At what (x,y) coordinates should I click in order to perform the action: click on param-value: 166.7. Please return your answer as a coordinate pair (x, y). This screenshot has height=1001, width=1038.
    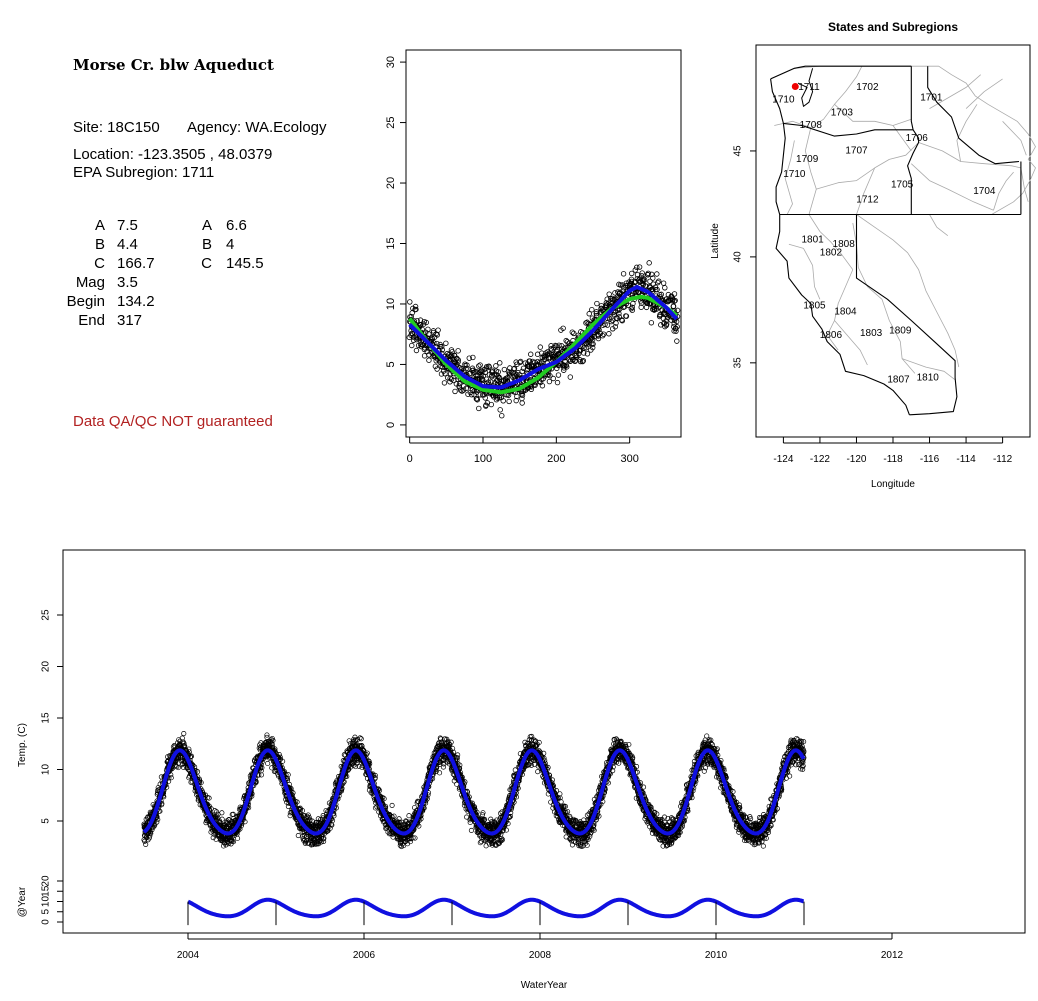
    Looking at the image, I should click on (136, 263).